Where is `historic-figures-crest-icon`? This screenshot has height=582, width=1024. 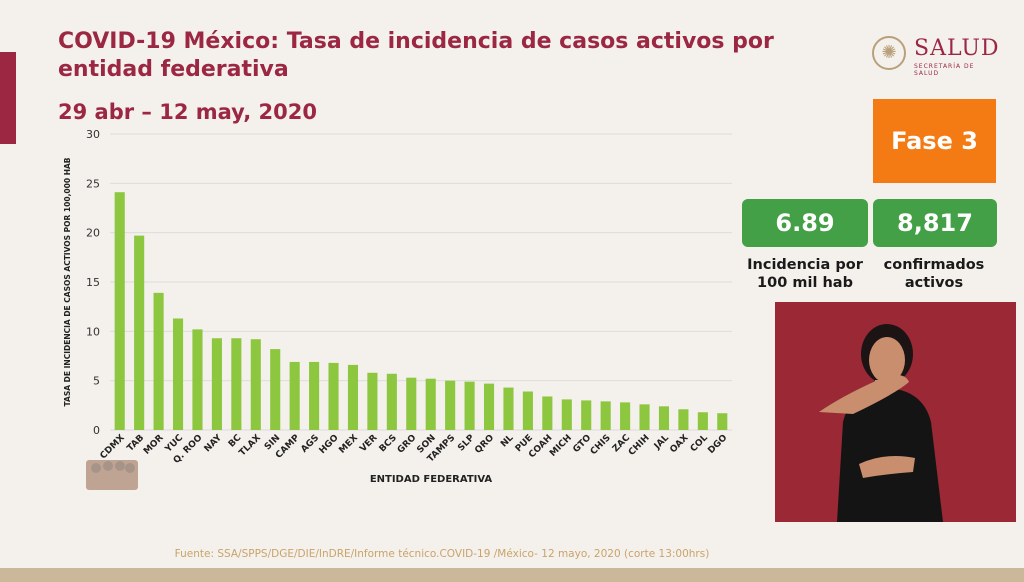
historic-figures-crest-icon is located at coordinates (112, 475).